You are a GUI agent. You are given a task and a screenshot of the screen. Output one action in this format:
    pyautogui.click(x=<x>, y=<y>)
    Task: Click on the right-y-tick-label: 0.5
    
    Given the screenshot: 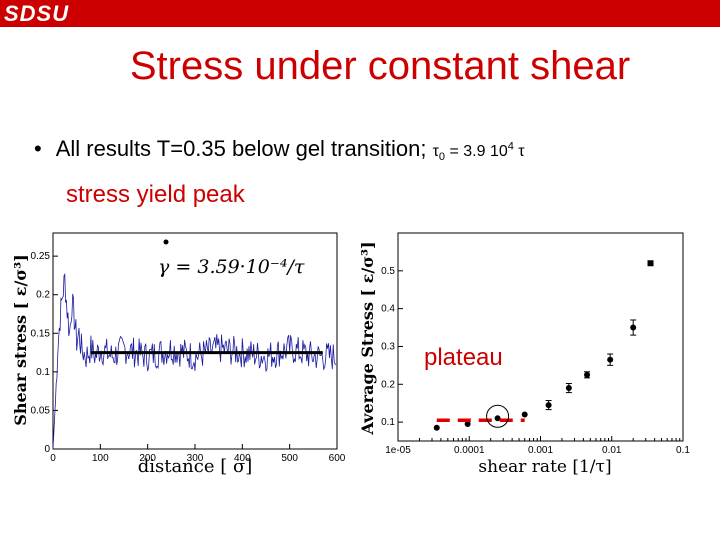 What is the action you would take?
    pyautogui.click(x=388, y=271)
    